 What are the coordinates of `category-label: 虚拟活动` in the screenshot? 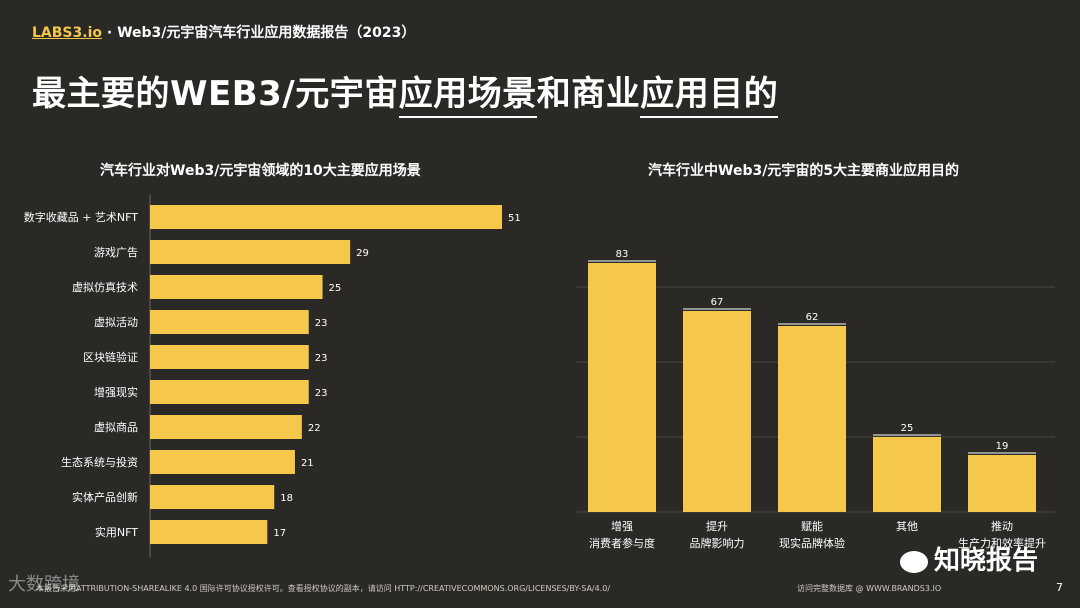 It's located at (116, 322).